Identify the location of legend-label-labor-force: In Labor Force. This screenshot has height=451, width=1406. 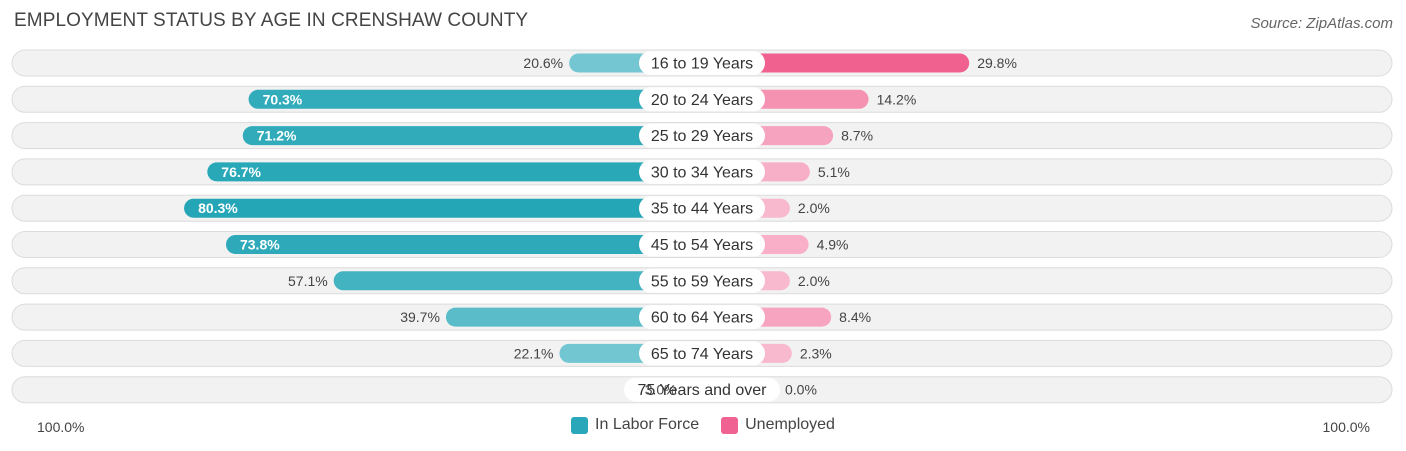
(647, 424).